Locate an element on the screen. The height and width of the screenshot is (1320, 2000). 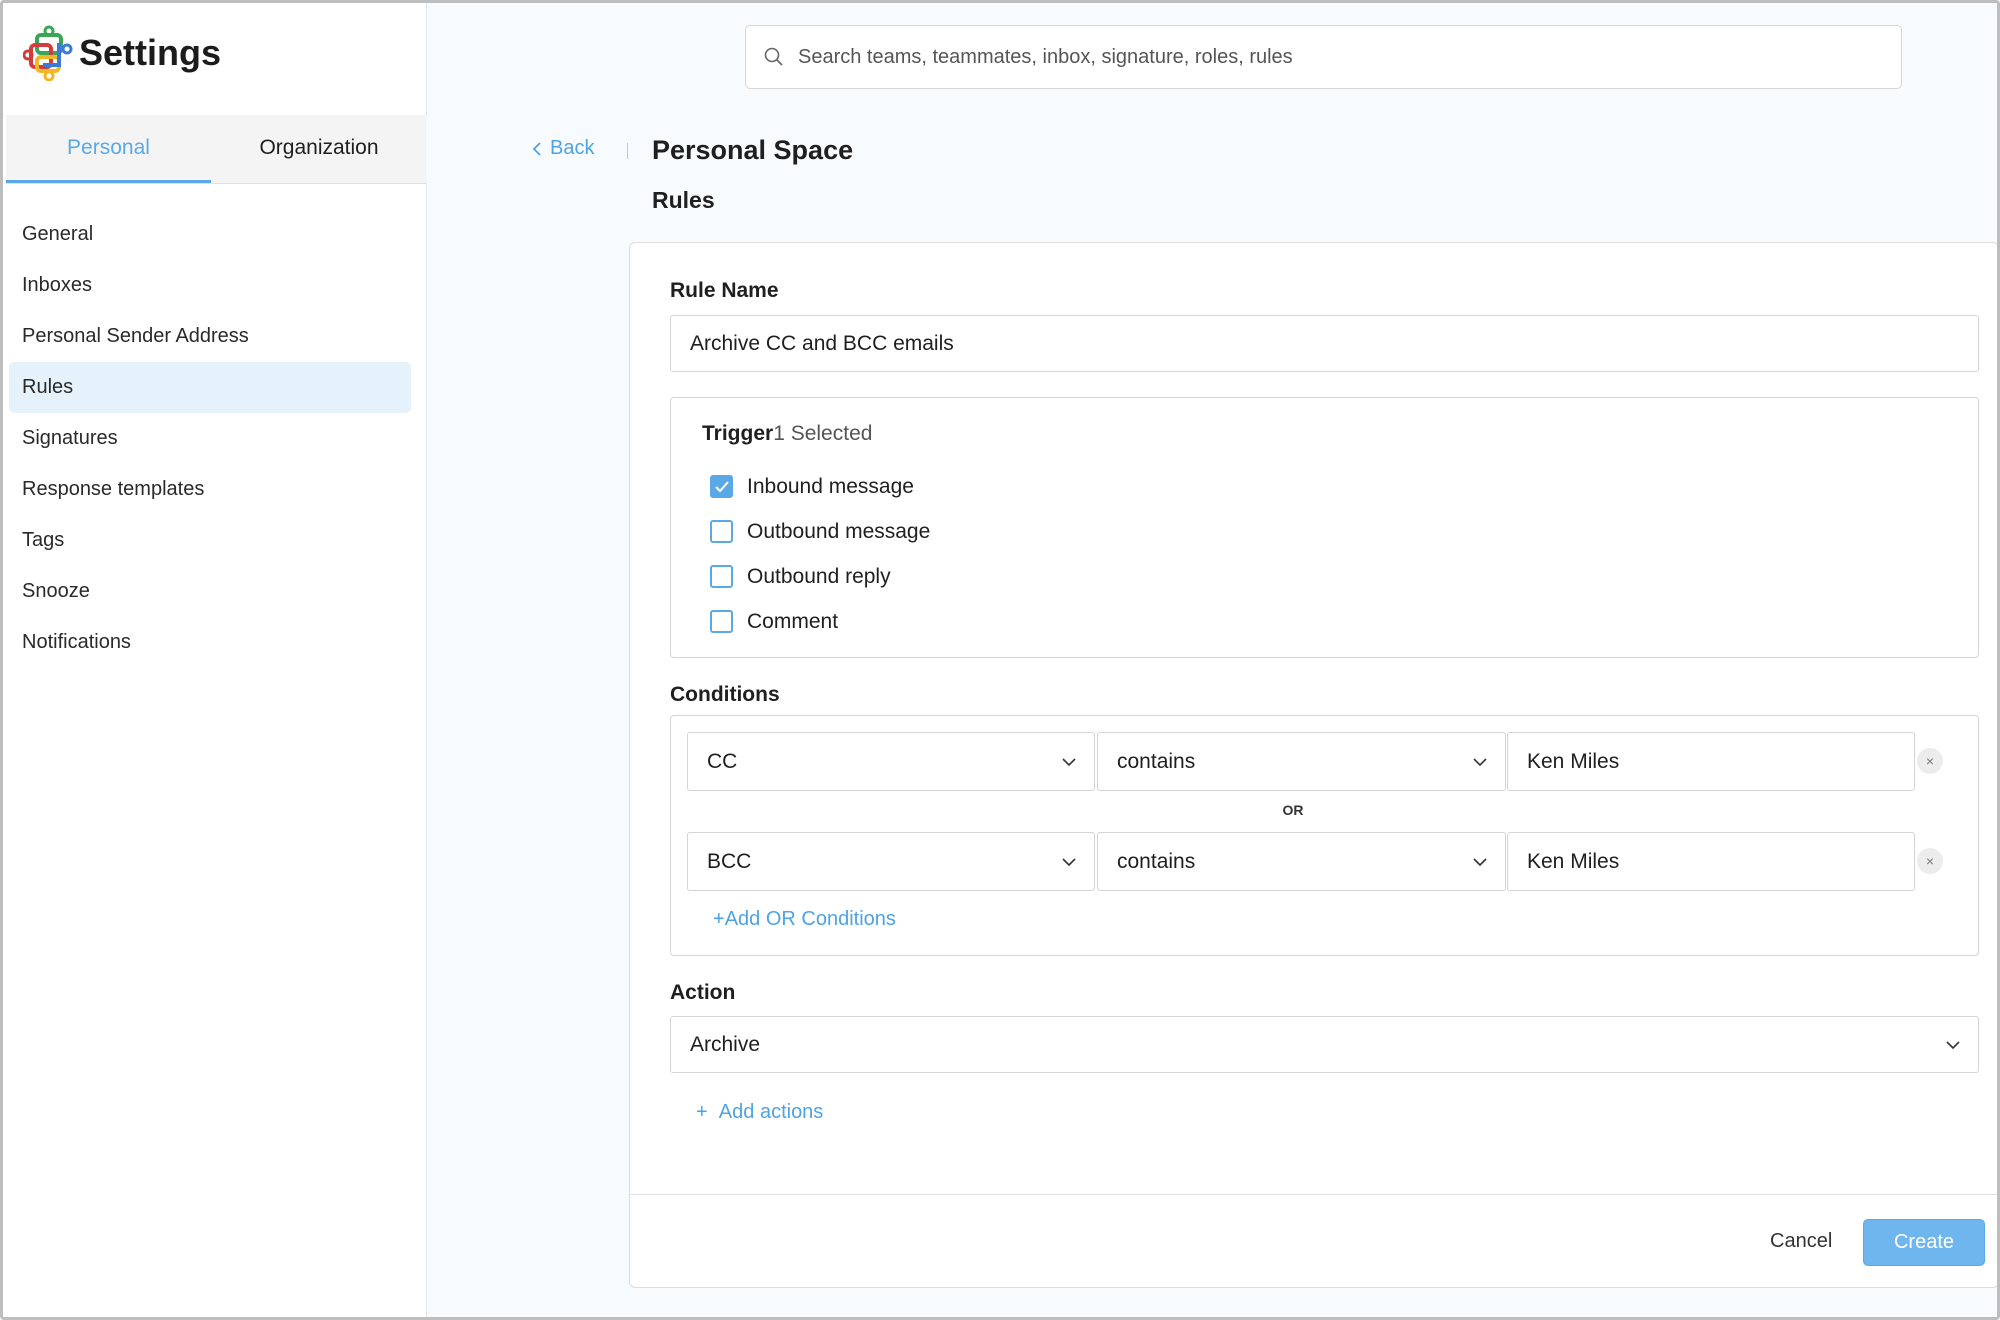
check-icon is located at coordinates (721, 486).